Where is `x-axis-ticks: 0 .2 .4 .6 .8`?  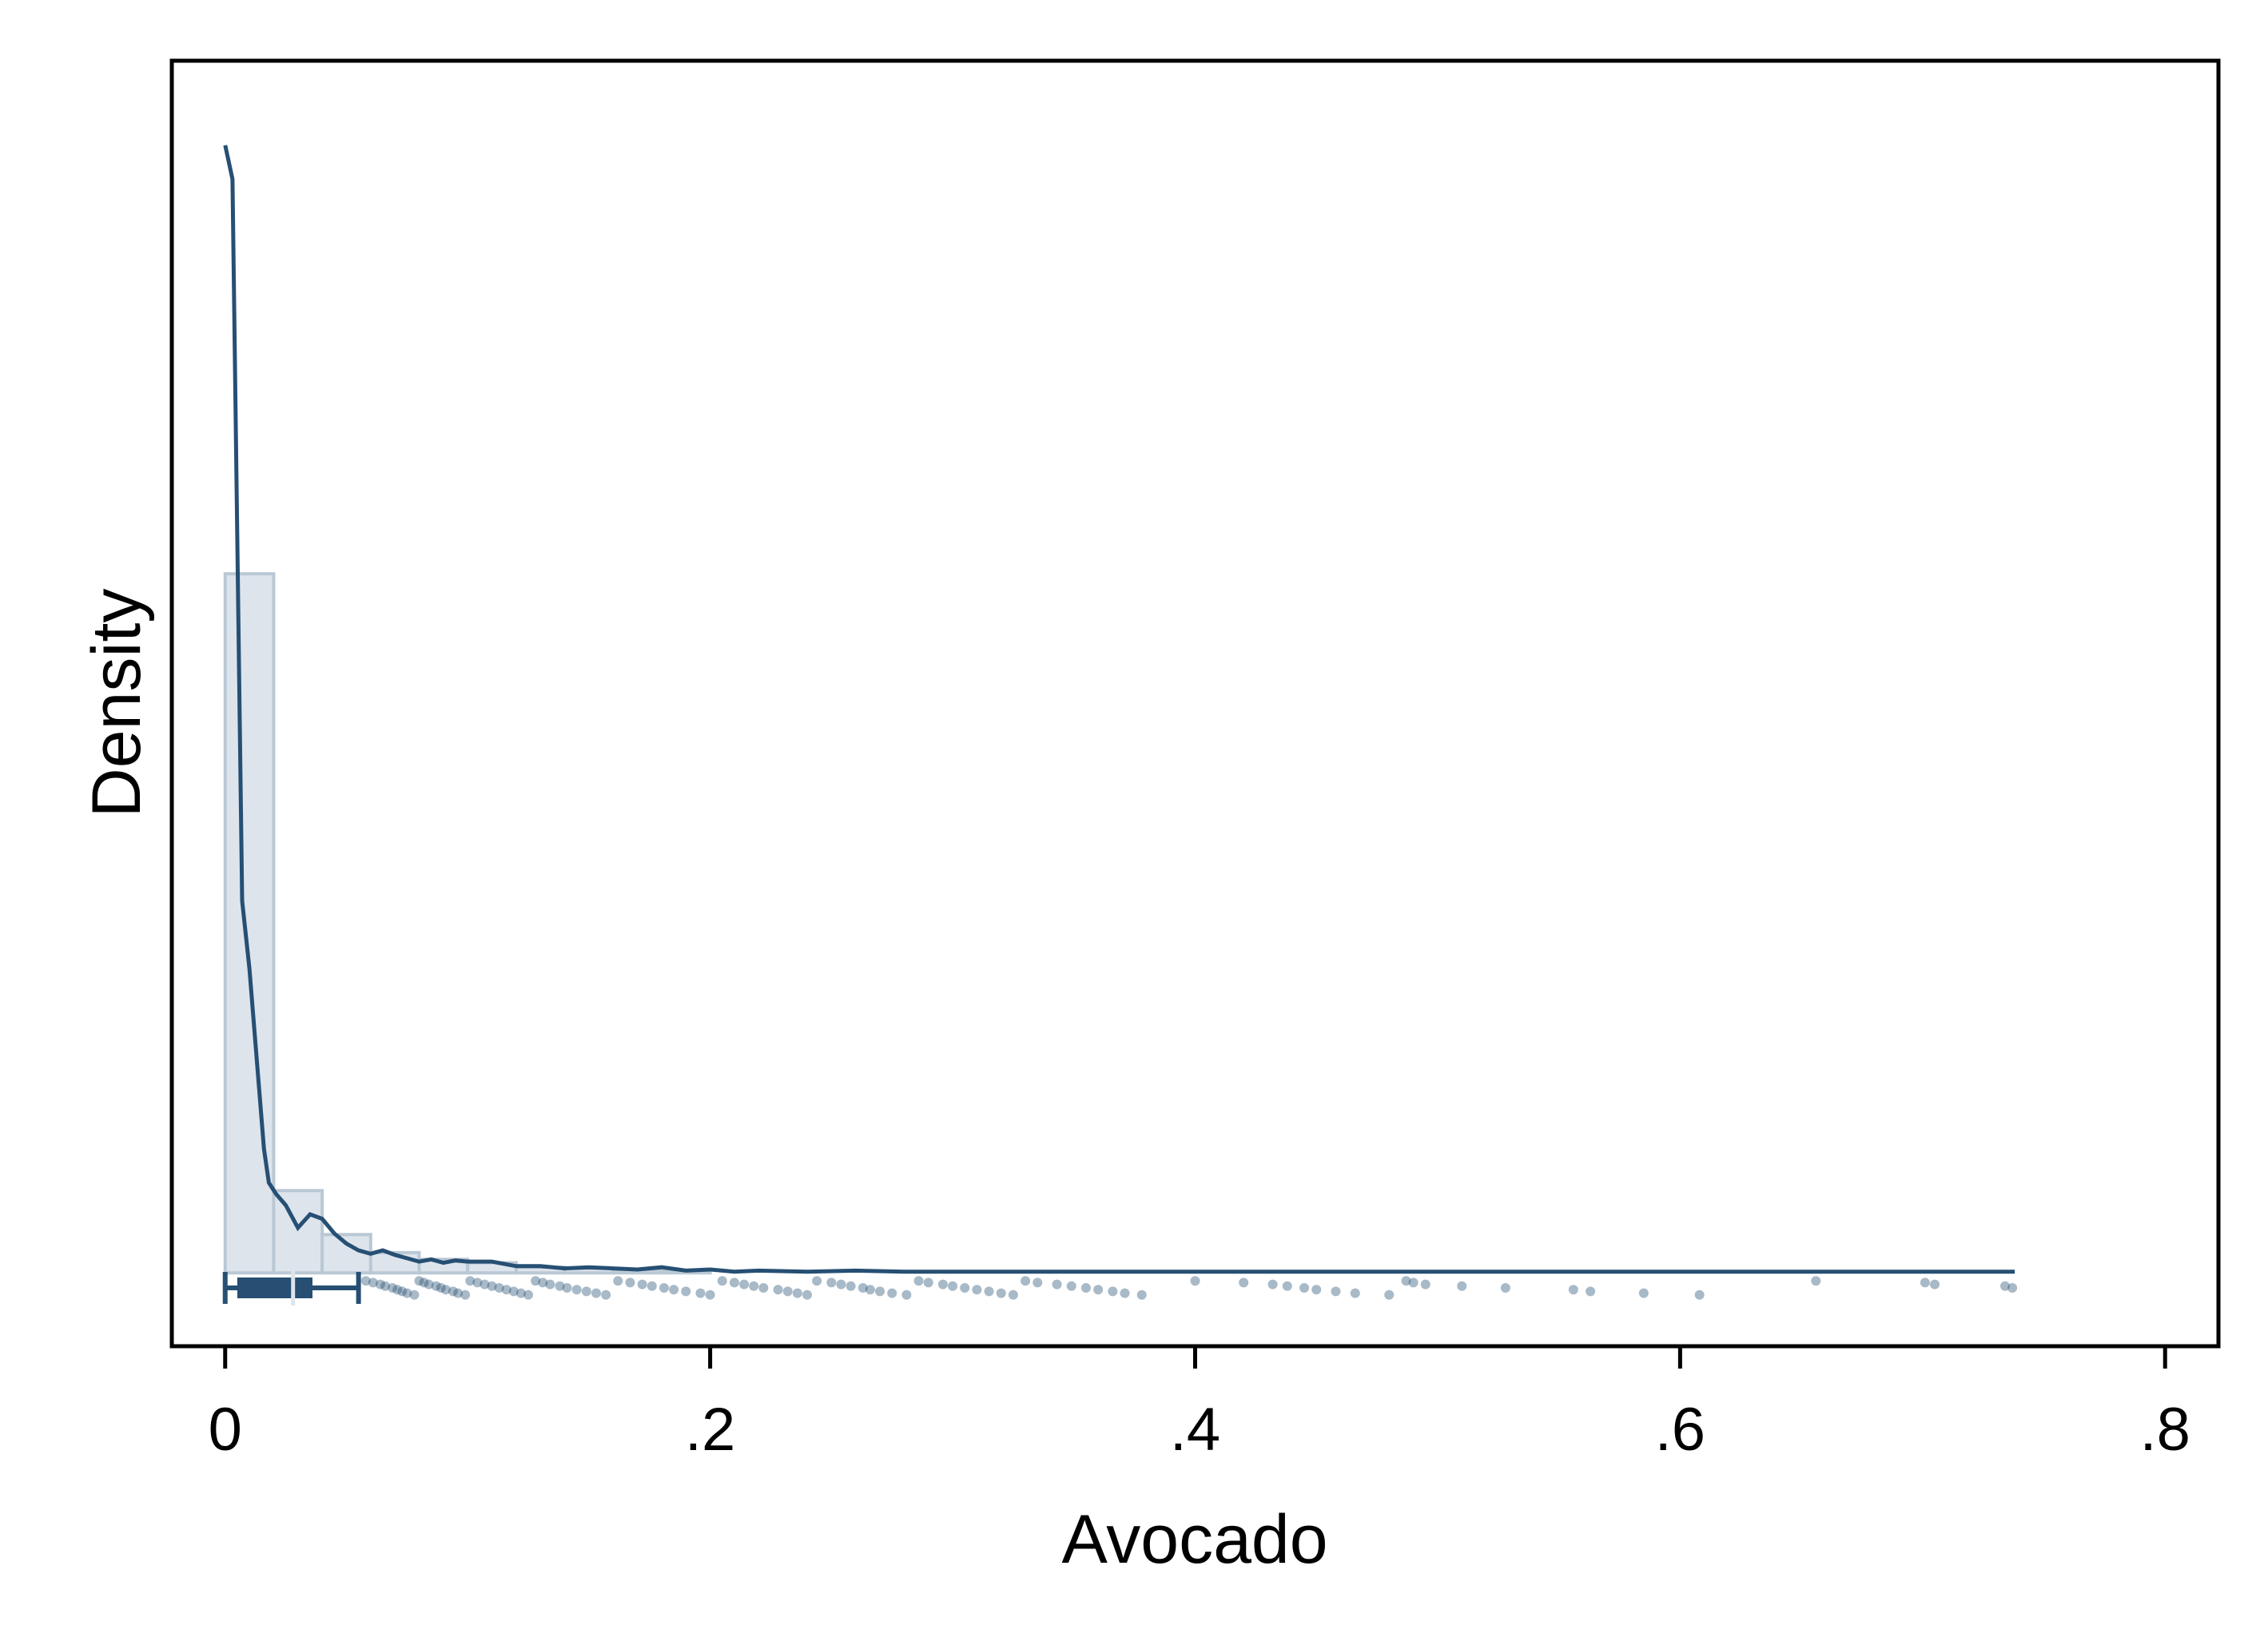
x-axis-ticks: 0 .2 .4 .6 .8 is located at coordinates (1199, 1405).